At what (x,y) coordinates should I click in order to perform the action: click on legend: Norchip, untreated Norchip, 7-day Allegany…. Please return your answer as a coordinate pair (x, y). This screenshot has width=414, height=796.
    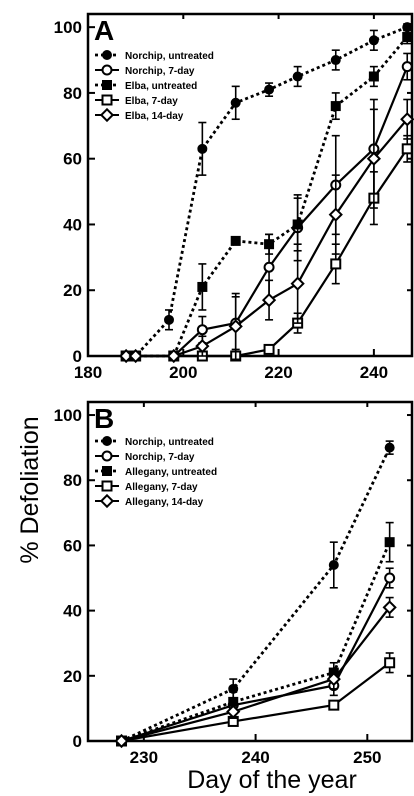
    Looking at the image, I should click on (156, 472).